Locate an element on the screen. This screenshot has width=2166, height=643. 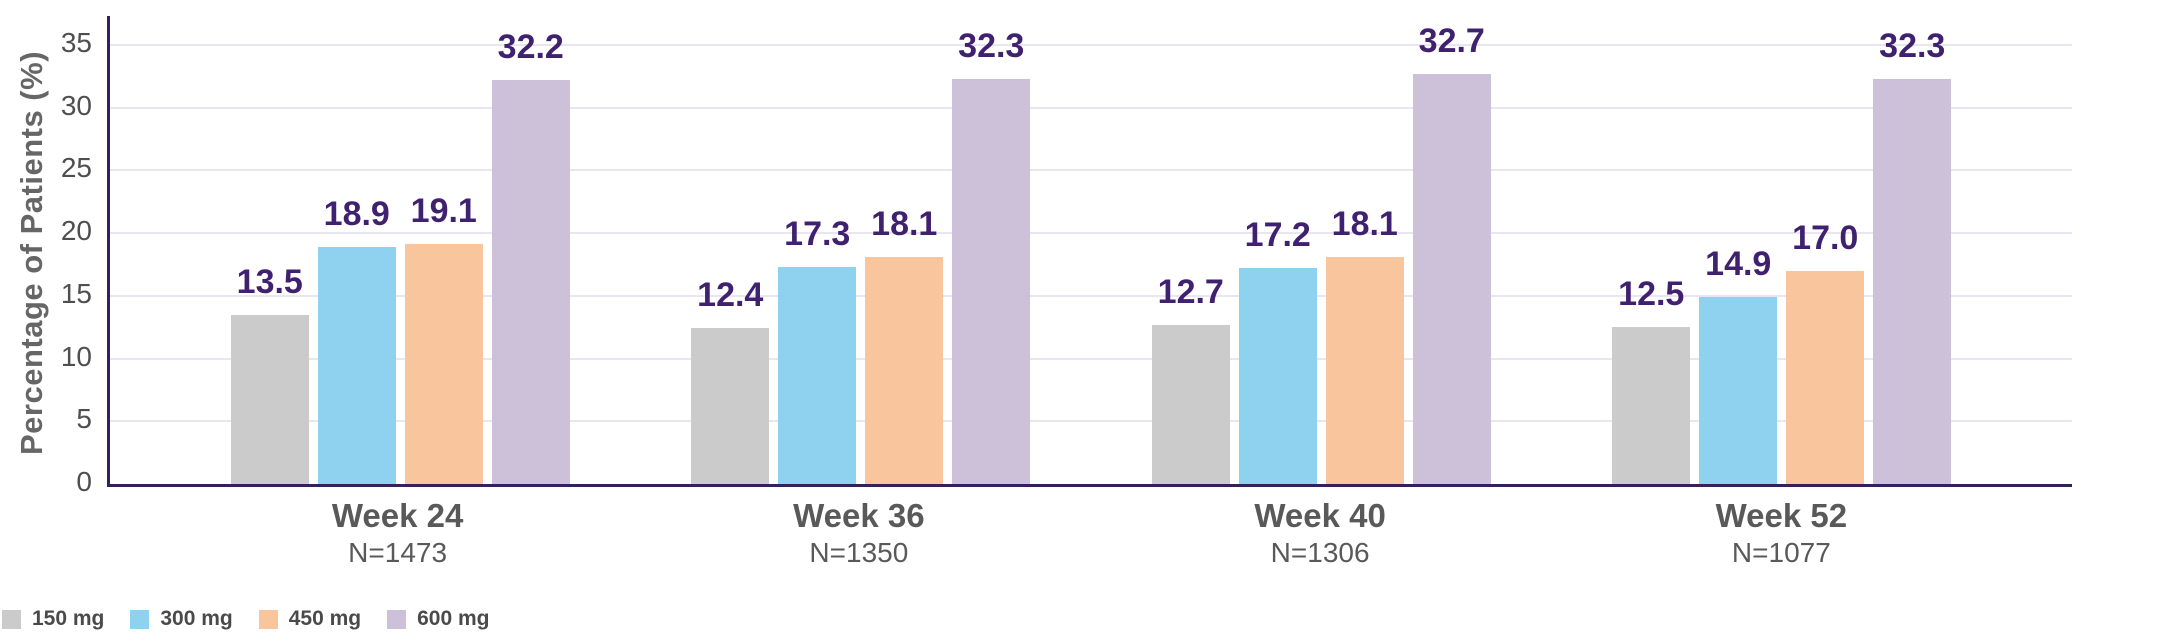
bar-unit-600-mg-week-24: 32.2 is located at coordinates (530, 255).